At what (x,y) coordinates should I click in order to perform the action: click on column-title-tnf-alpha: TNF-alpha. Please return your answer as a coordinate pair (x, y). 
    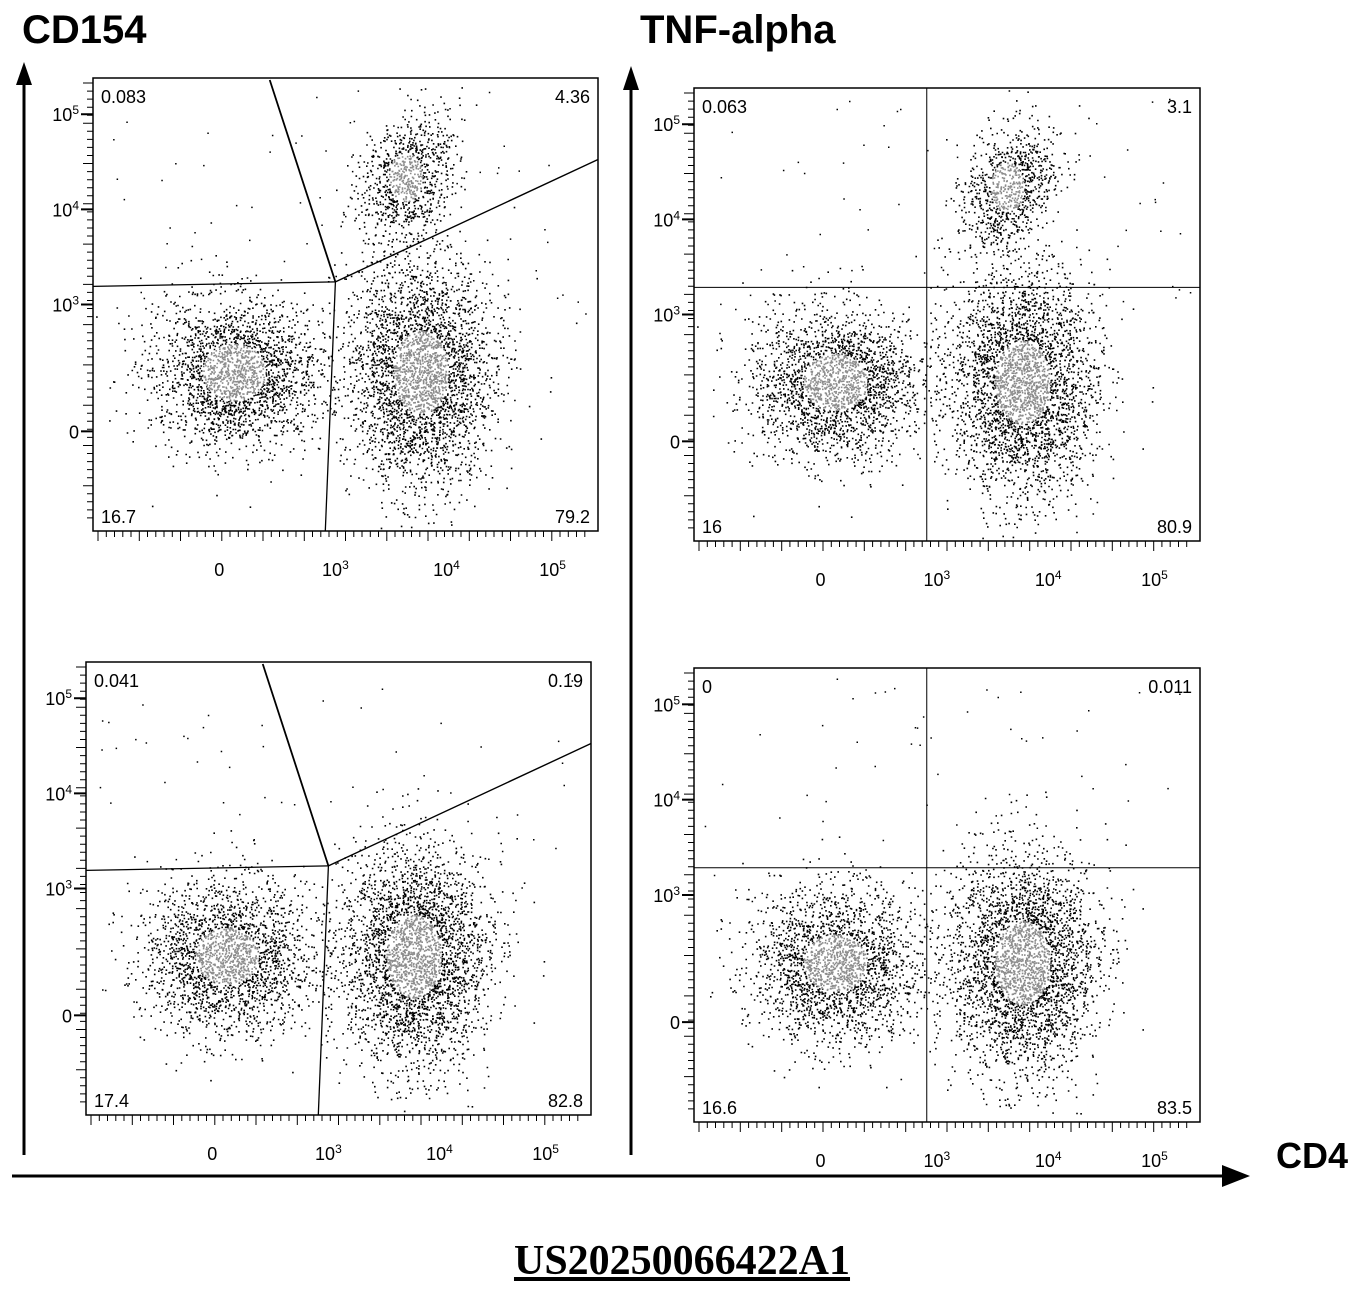
    Looking at the image, I should click on (738, 30).